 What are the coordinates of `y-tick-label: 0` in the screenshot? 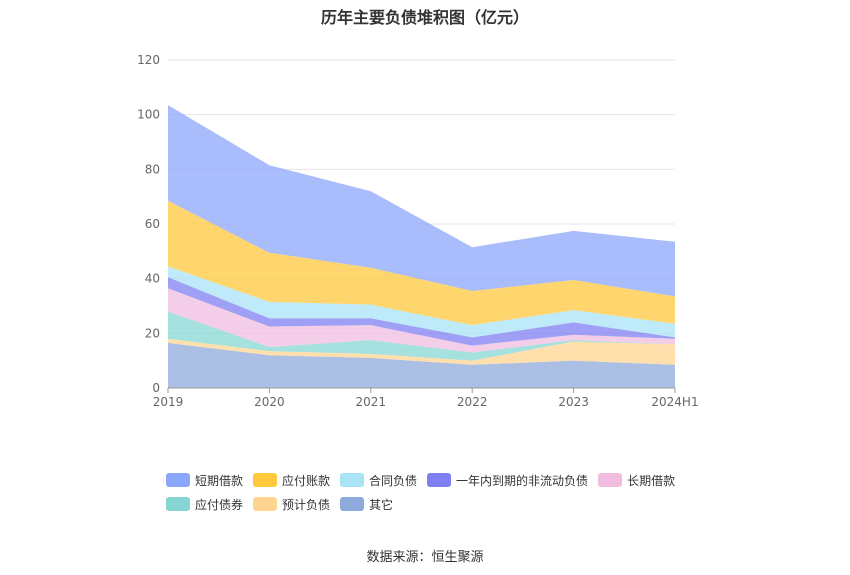 It's located at (156, 388).